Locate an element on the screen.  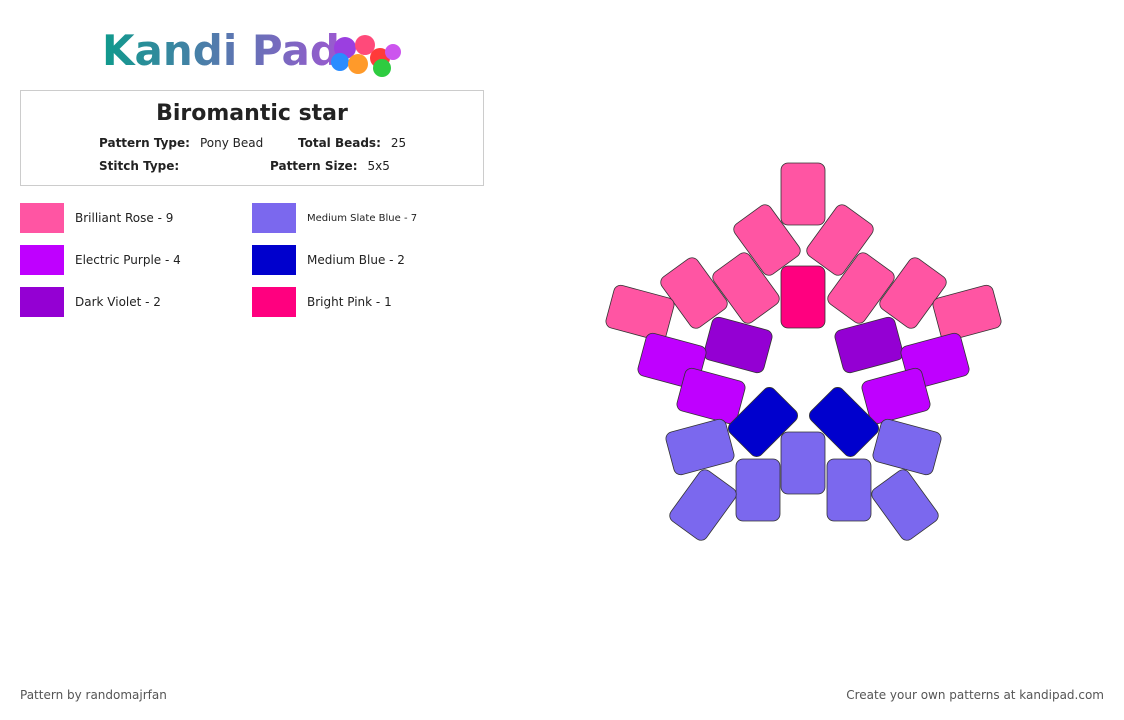
legend-item: Medium Blue - 2 is located at coordinates (328, 260).